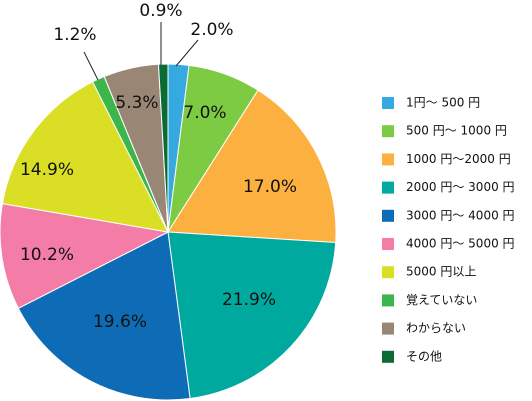 This screenshot has width=532, height=401. Describe the element at coordinates (436, 328) in the screenshot. I see `legend-label: わからない` at that location.